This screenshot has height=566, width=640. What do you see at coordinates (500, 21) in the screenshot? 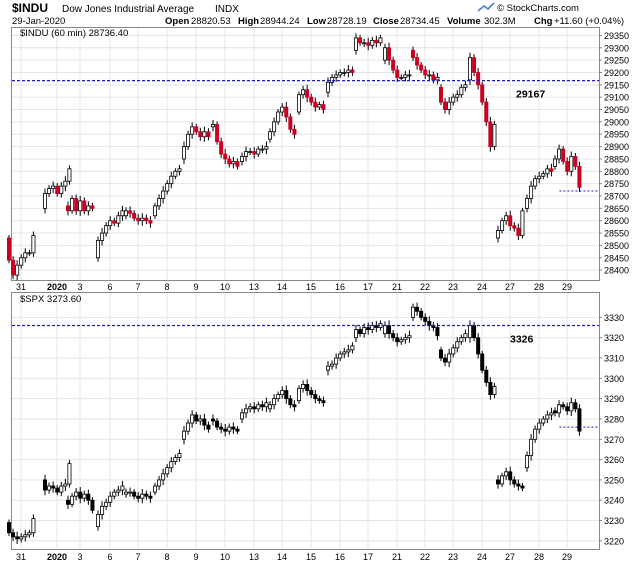
I see `volume-value: 302.3M` at bounding box center [500, 21].